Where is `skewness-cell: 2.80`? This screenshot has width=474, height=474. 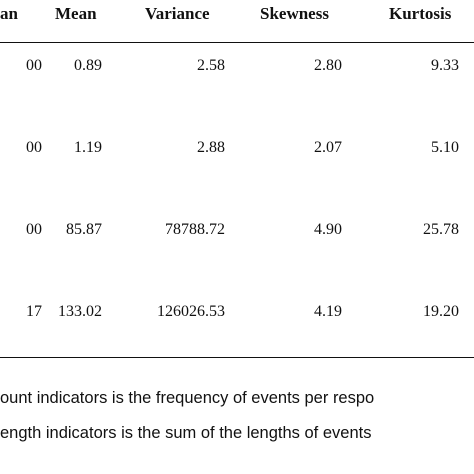 skewness-cell: 2.80 is located at coordinates (328, 65).